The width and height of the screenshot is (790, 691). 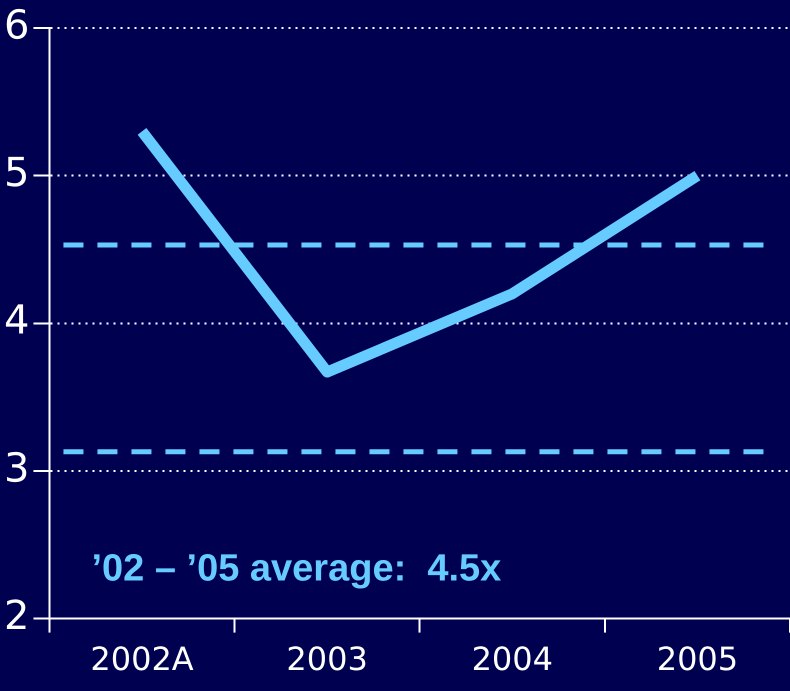 What do you see at coordinates (17, 468) in the screenshot?
I see `y-tick-label: 3` at bounding box center [17, 468].